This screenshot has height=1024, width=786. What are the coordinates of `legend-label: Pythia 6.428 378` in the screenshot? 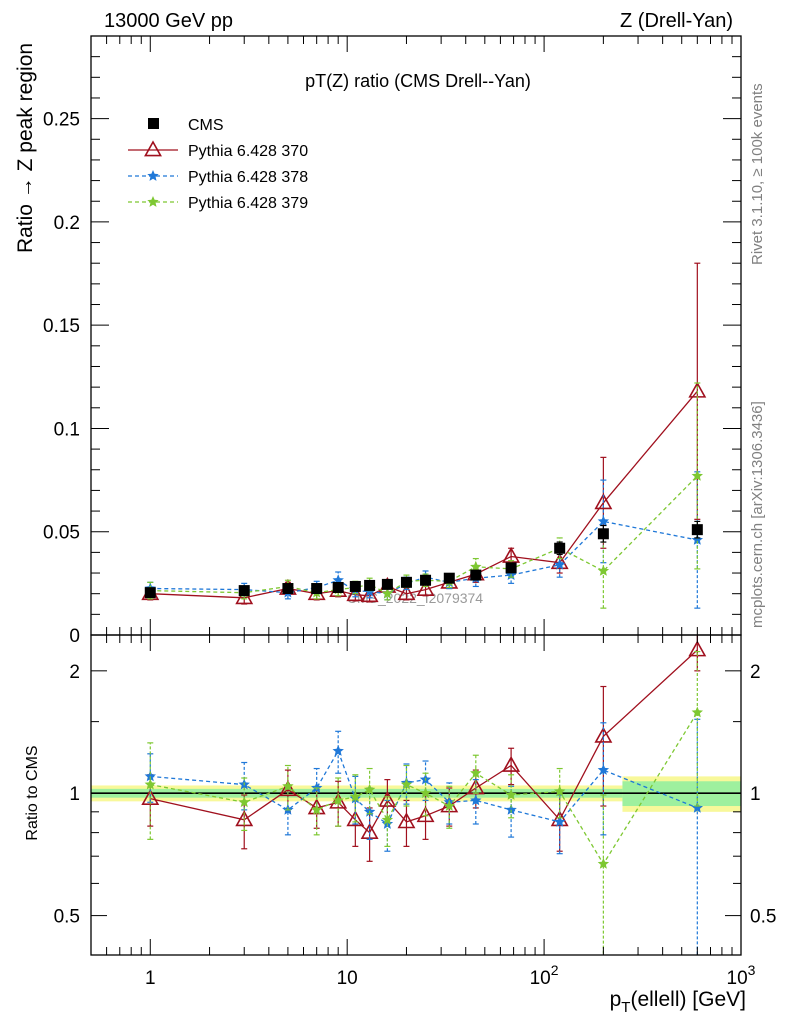 It's located at (248, 177).